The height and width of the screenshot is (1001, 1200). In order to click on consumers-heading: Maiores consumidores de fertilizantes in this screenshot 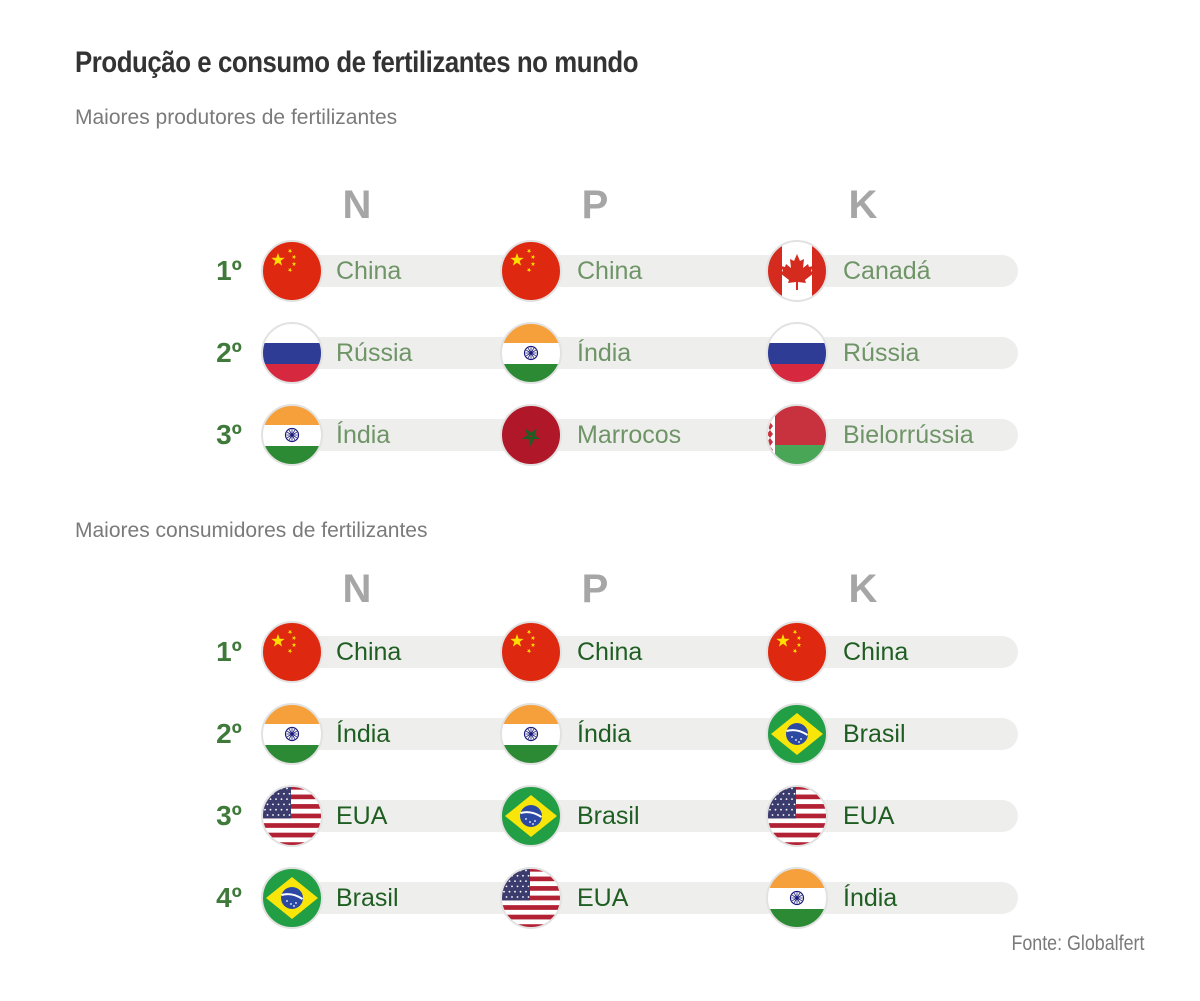, I will do `click(251, 530)`.